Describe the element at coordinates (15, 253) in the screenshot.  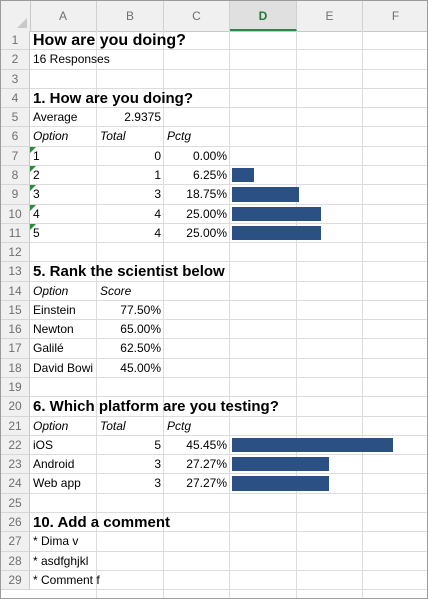
I see `row-header-12: 12` at that location.